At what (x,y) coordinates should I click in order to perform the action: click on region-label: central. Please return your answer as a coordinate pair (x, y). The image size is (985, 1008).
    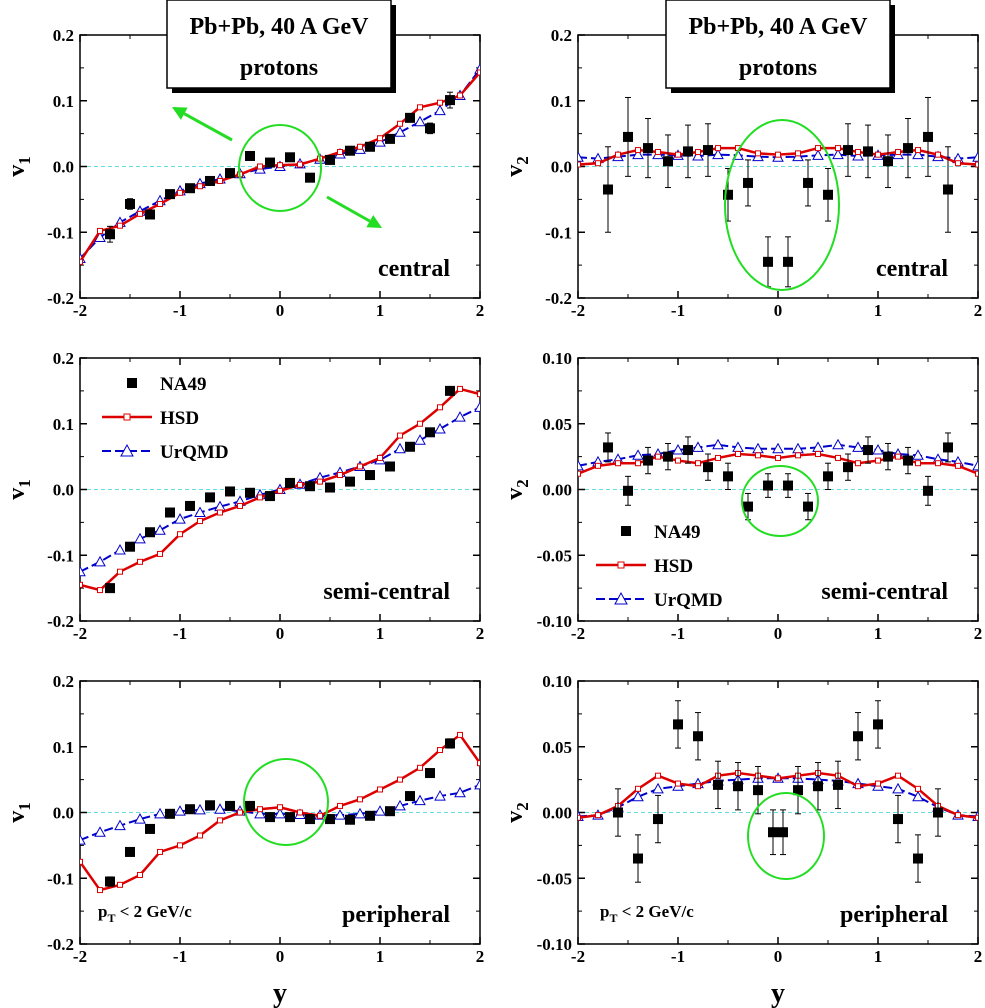
    Looking at the image, I should click on (414, 269).